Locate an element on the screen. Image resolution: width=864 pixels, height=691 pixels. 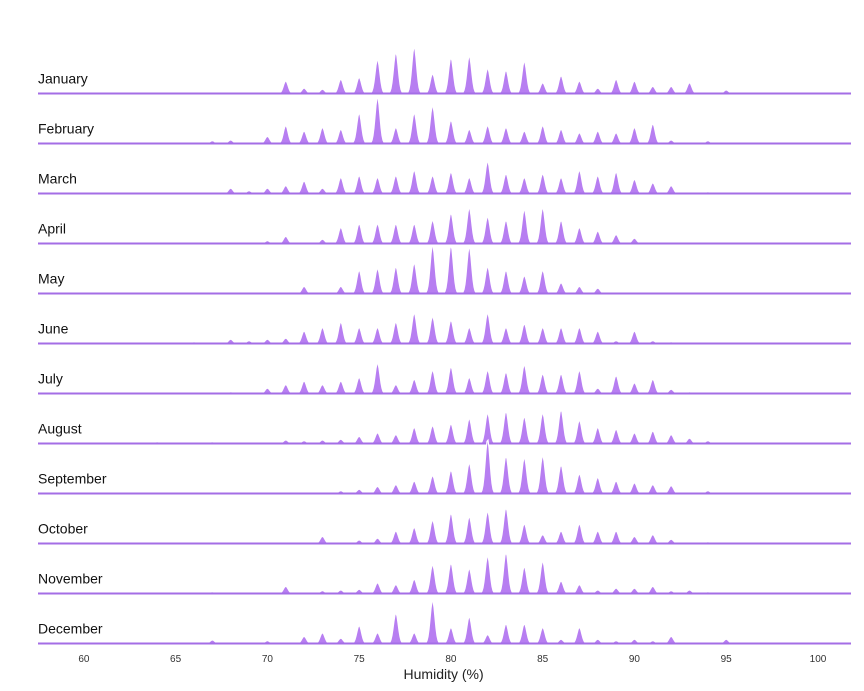
ridge-area-september is located at coordinates (444, 466).